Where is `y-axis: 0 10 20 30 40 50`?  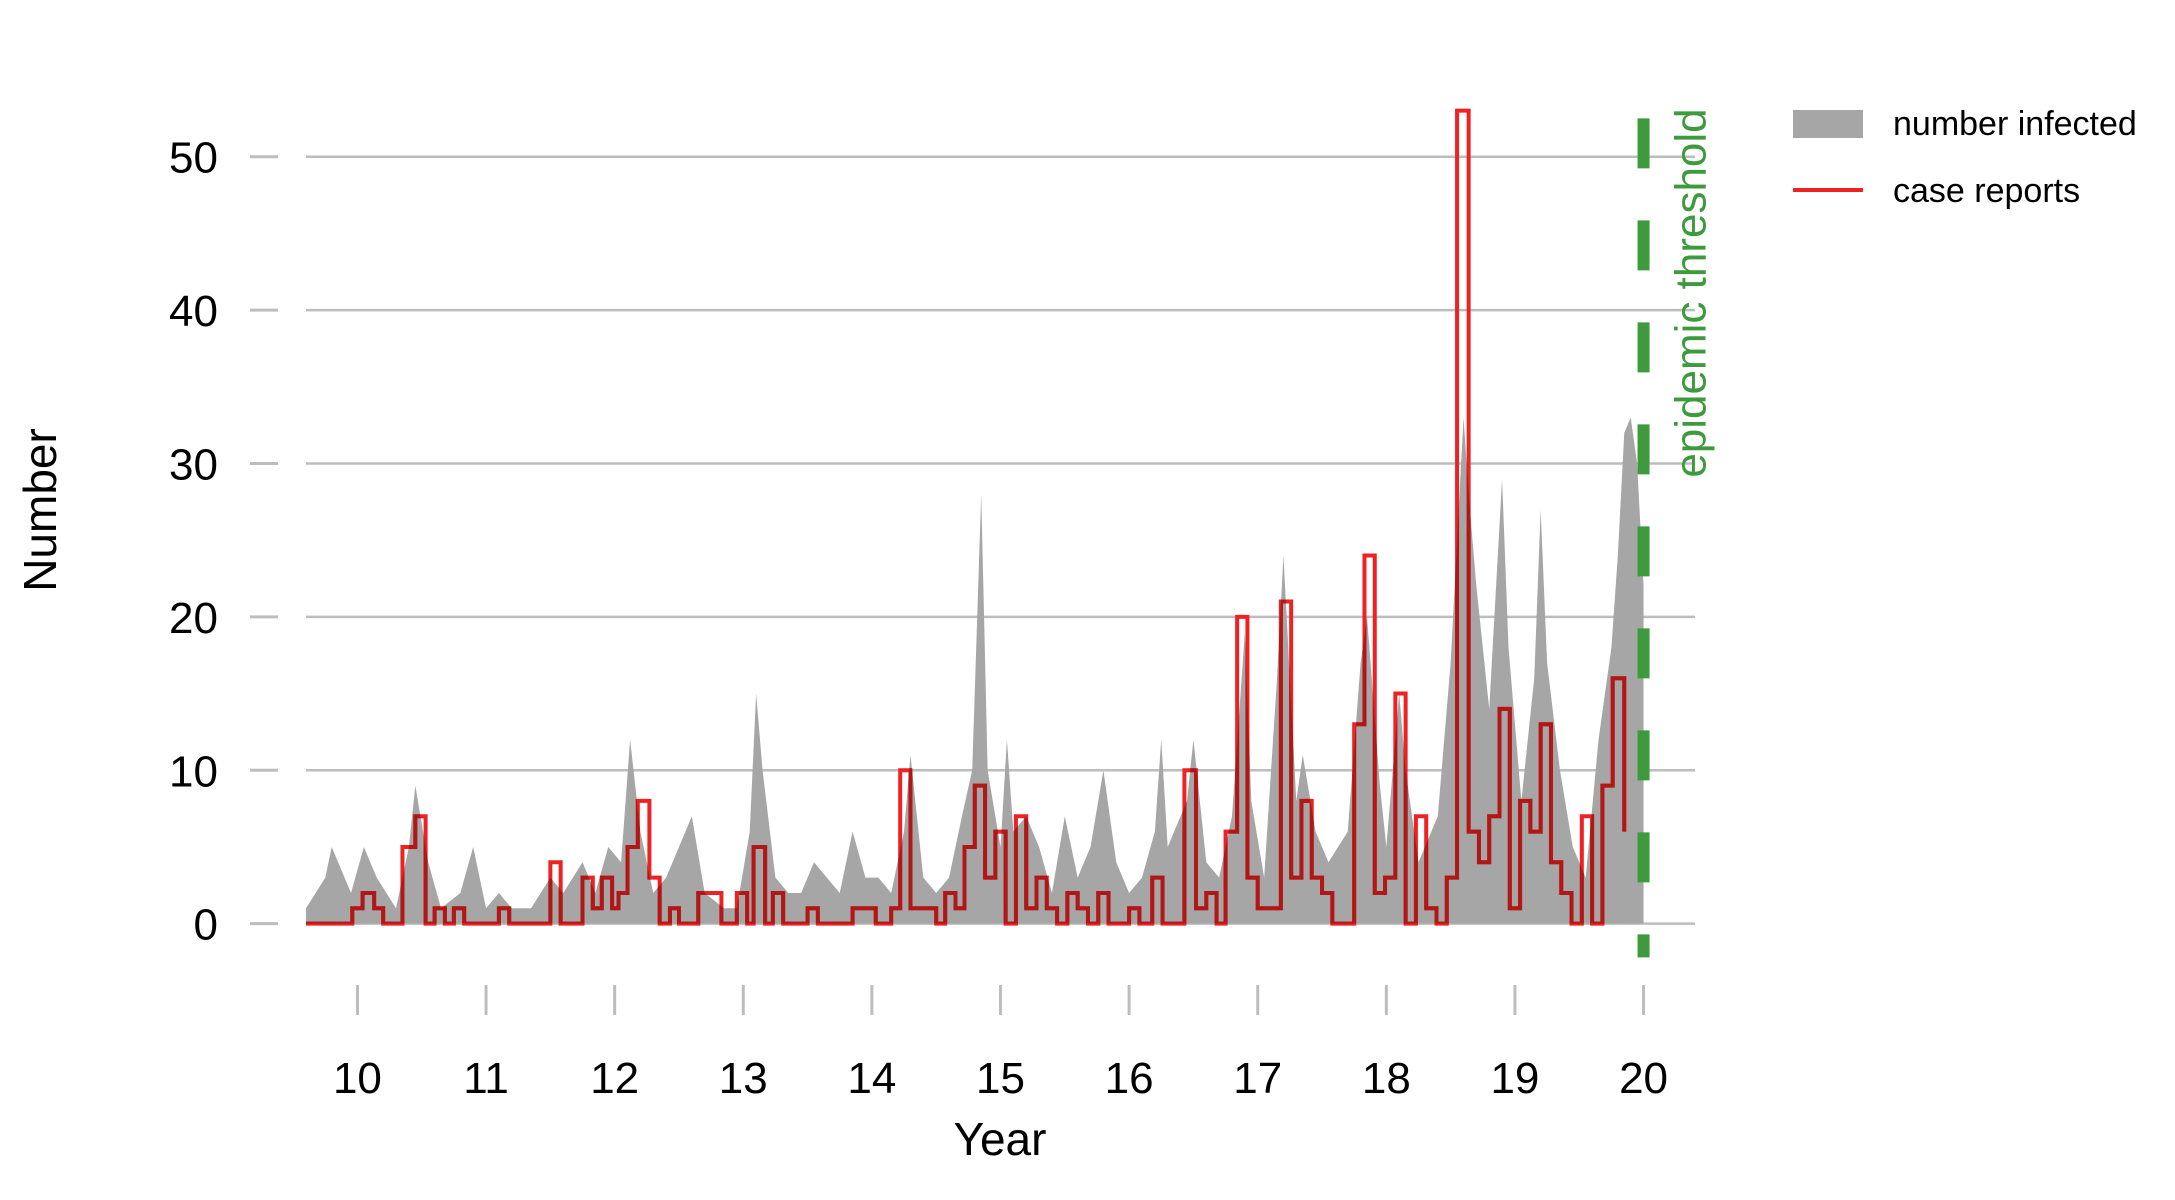 y-axis: 0 10 20 30 40 50 is located at coordinates (223, 542).